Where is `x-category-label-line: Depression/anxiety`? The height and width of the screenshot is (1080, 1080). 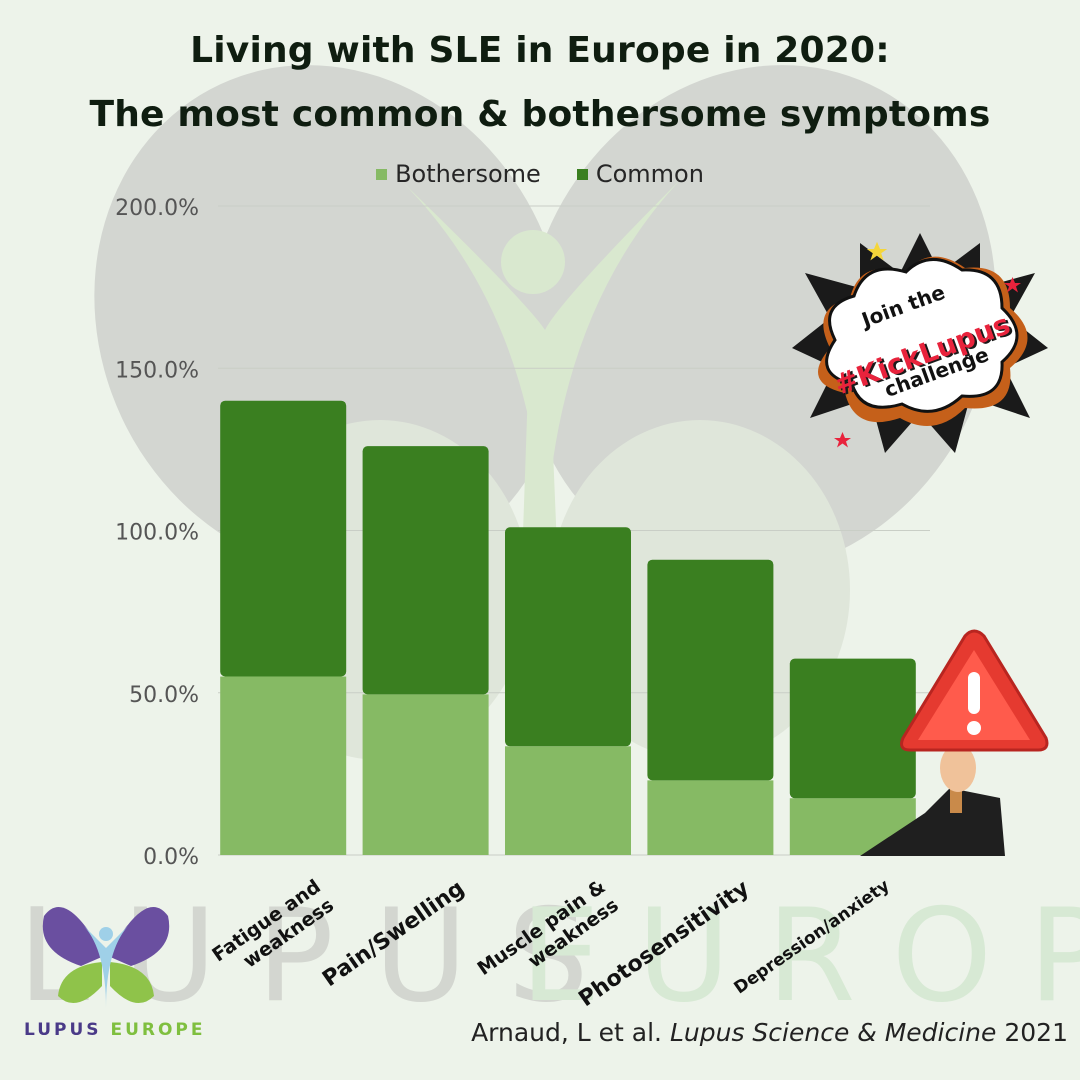
x-category-label-line: Depression/anxiety is located at coordinates (812, 937).